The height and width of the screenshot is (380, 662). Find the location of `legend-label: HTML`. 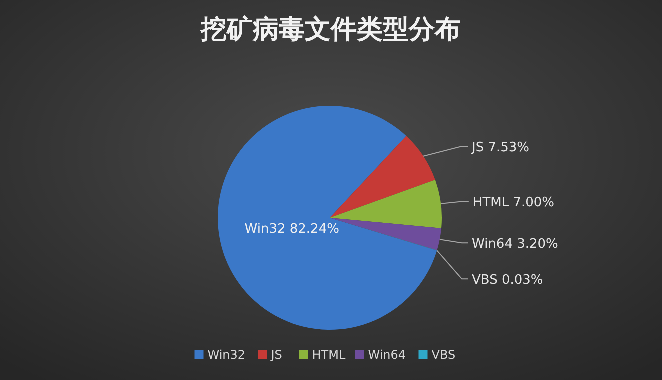

legend-label: HTML is located at coordinates (329, 355).